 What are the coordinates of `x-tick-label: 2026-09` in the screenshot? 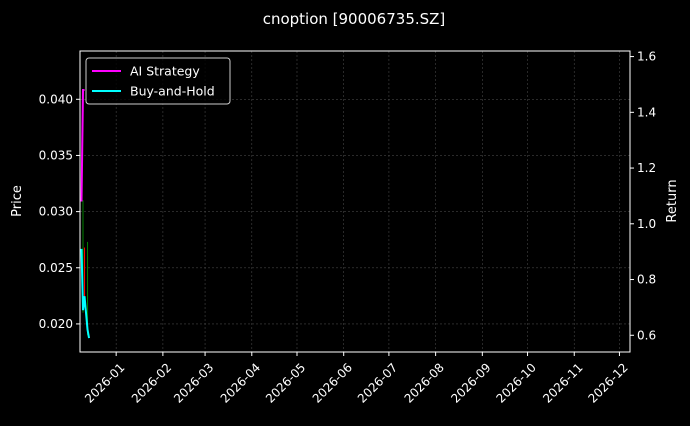 It's located at (470, 382).